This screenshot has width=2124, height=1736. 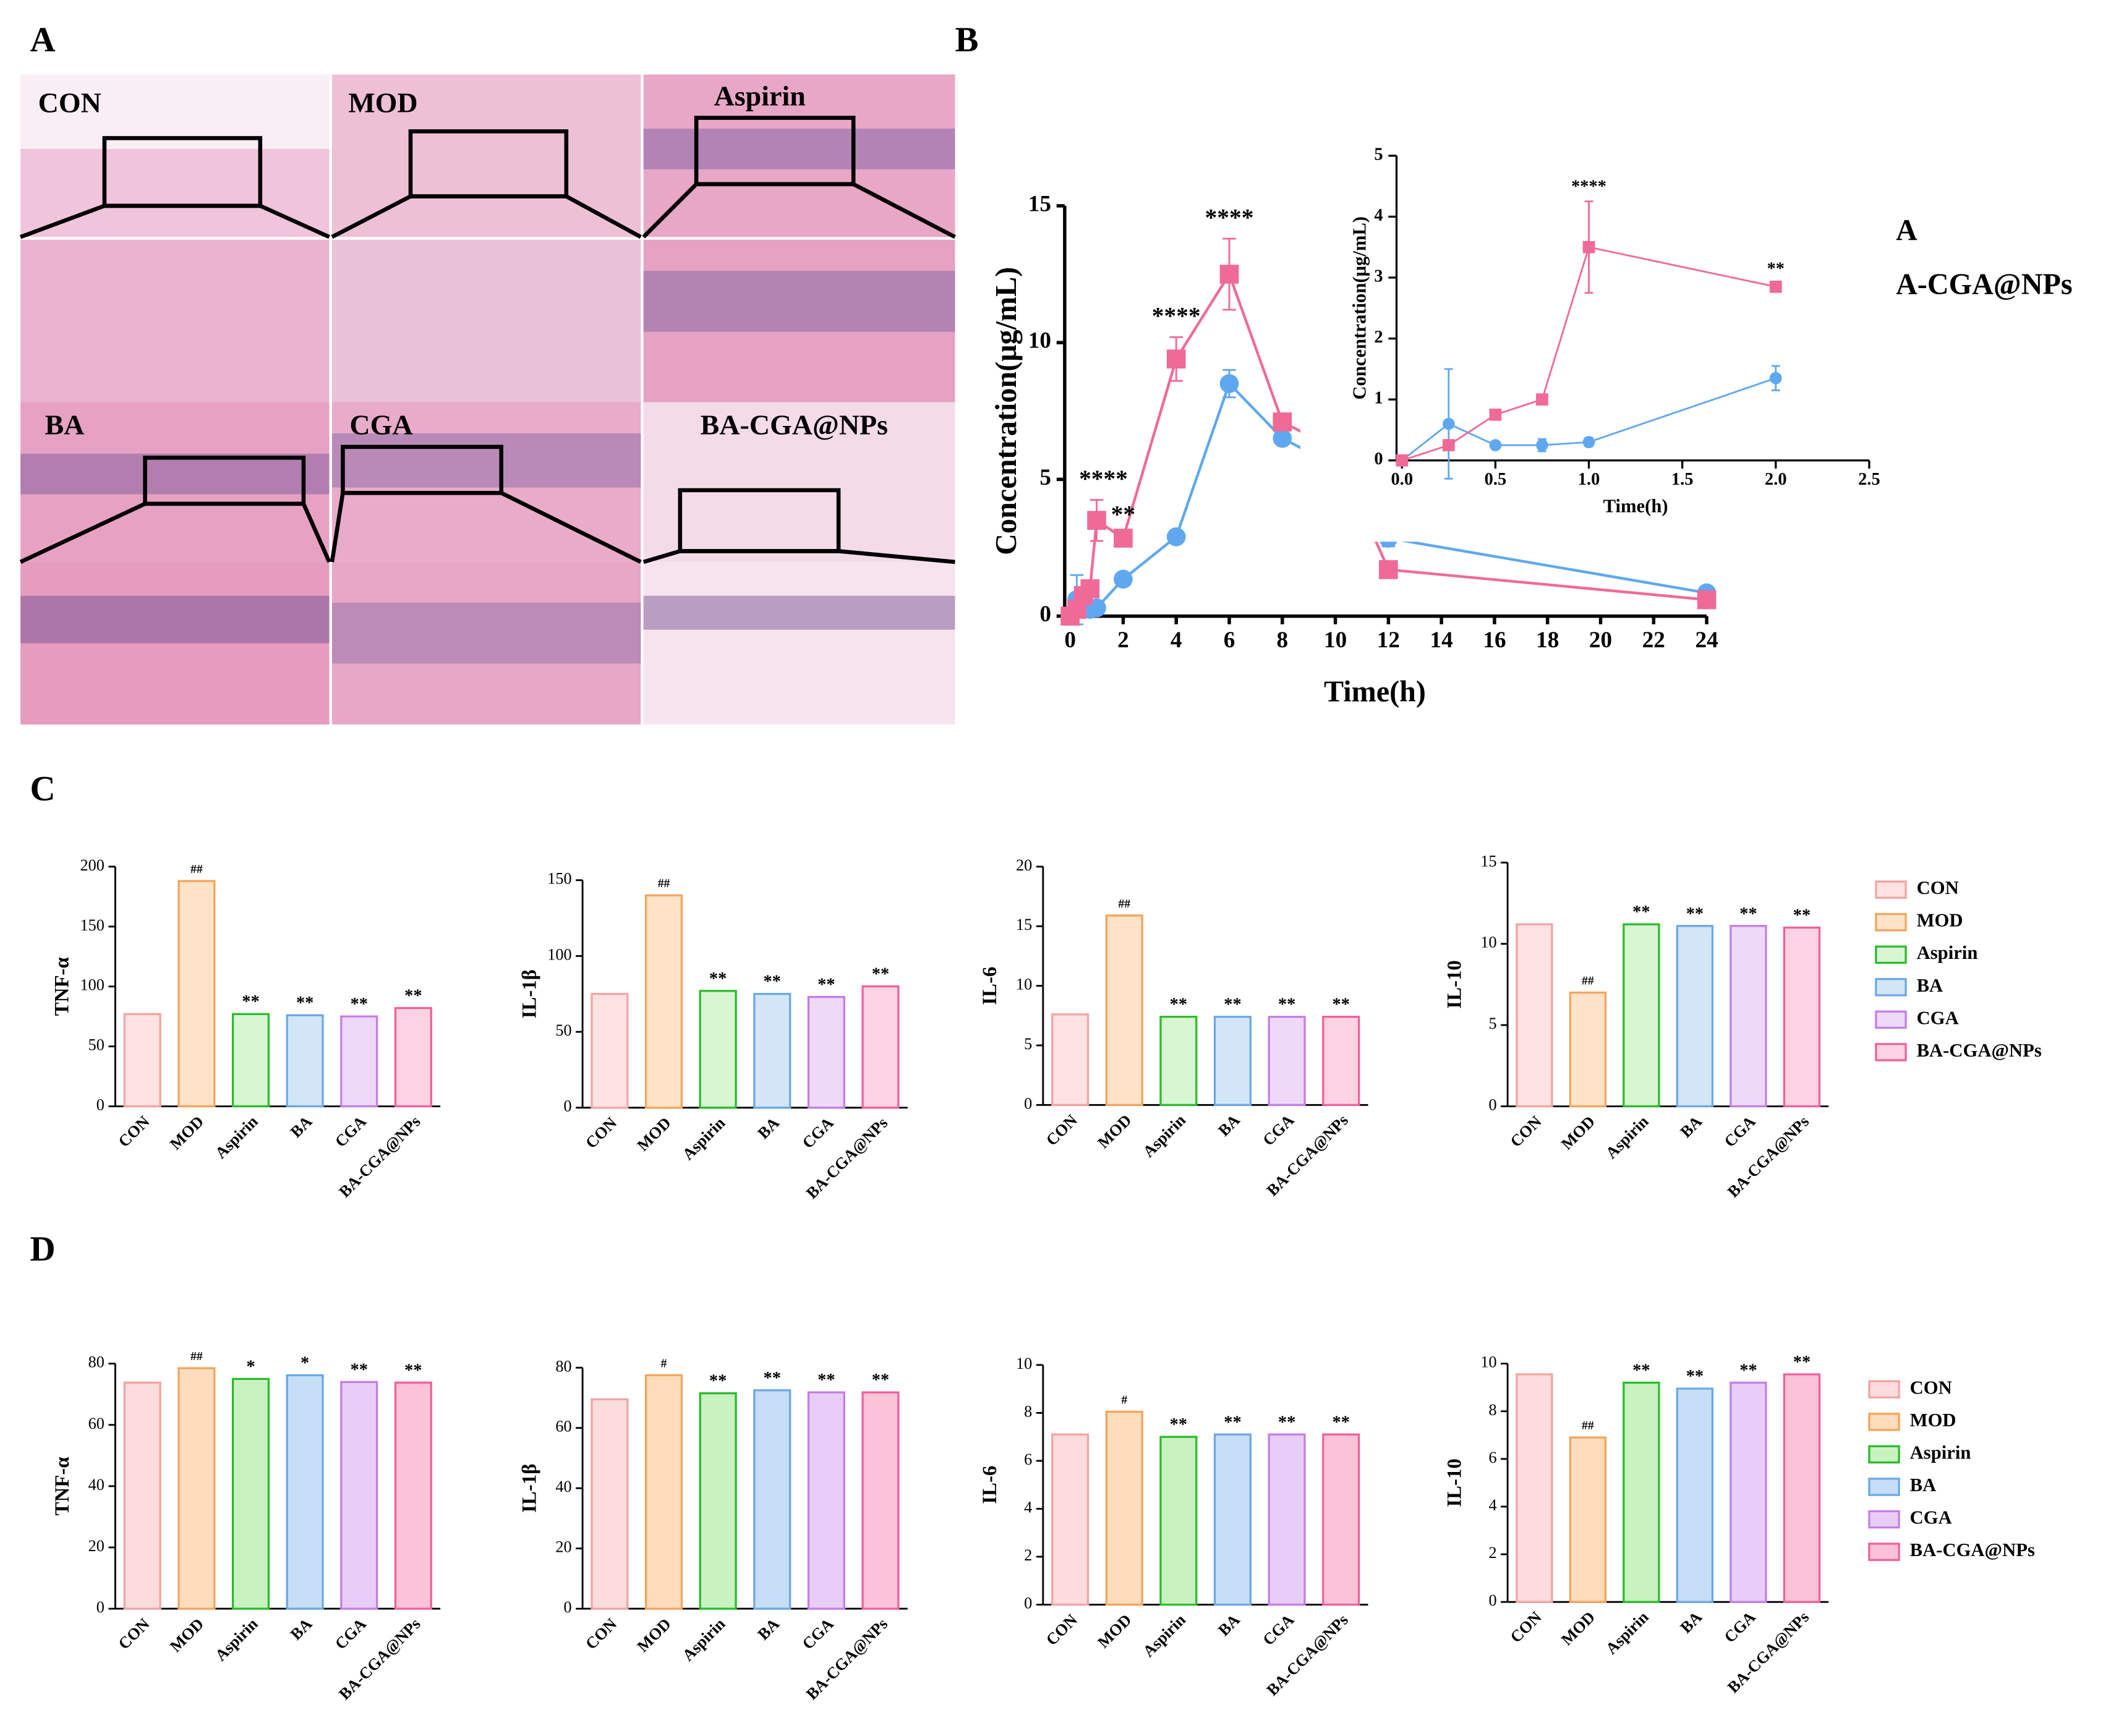 What do you see at coordinates (65, 425) in the screenshot?
I see `histology-label: BA` at bounding box center [65, 425].